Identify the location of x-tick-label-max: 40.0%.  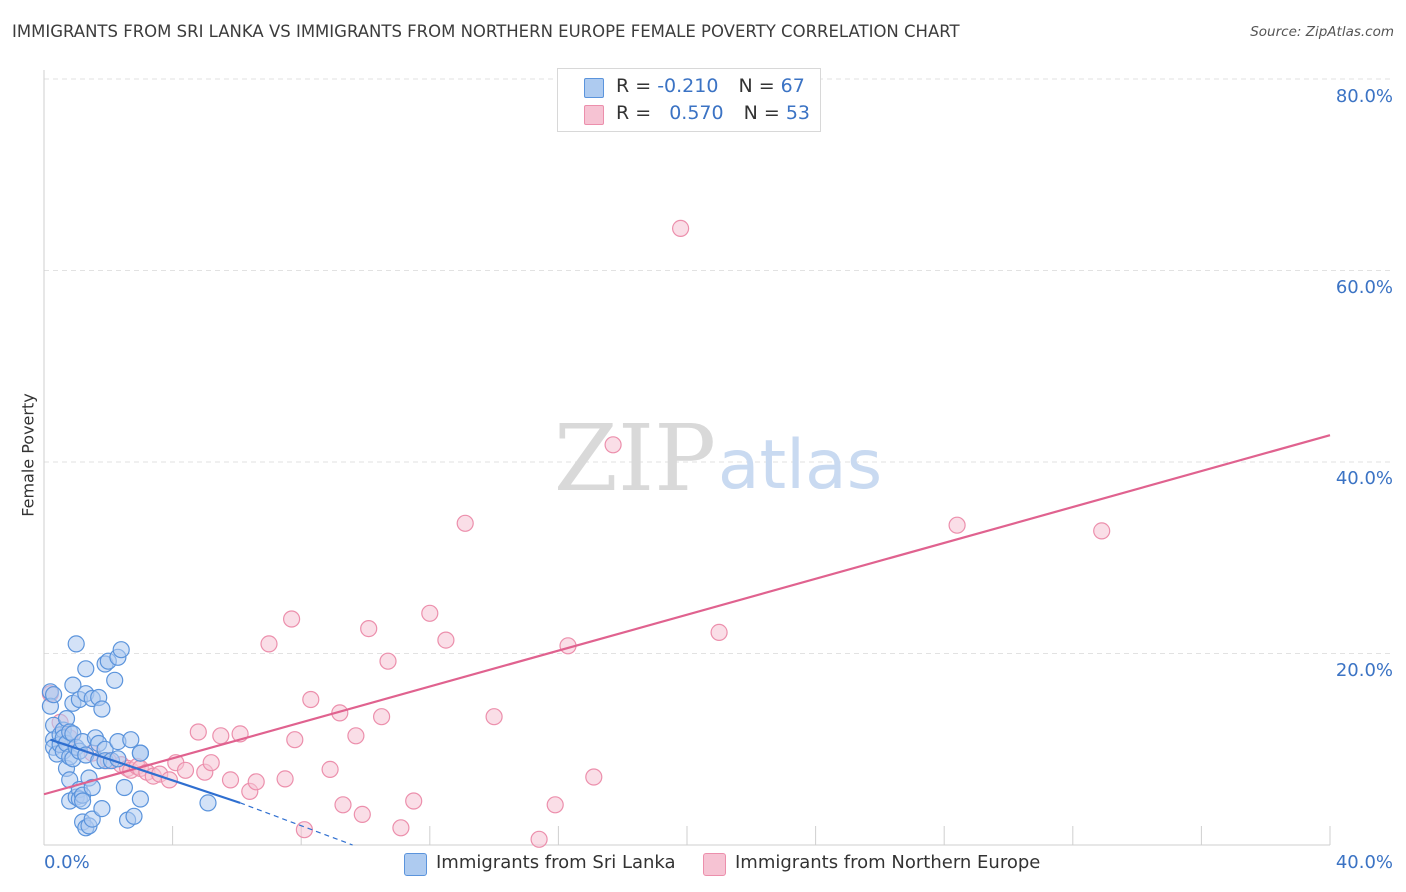
(1364, 862).